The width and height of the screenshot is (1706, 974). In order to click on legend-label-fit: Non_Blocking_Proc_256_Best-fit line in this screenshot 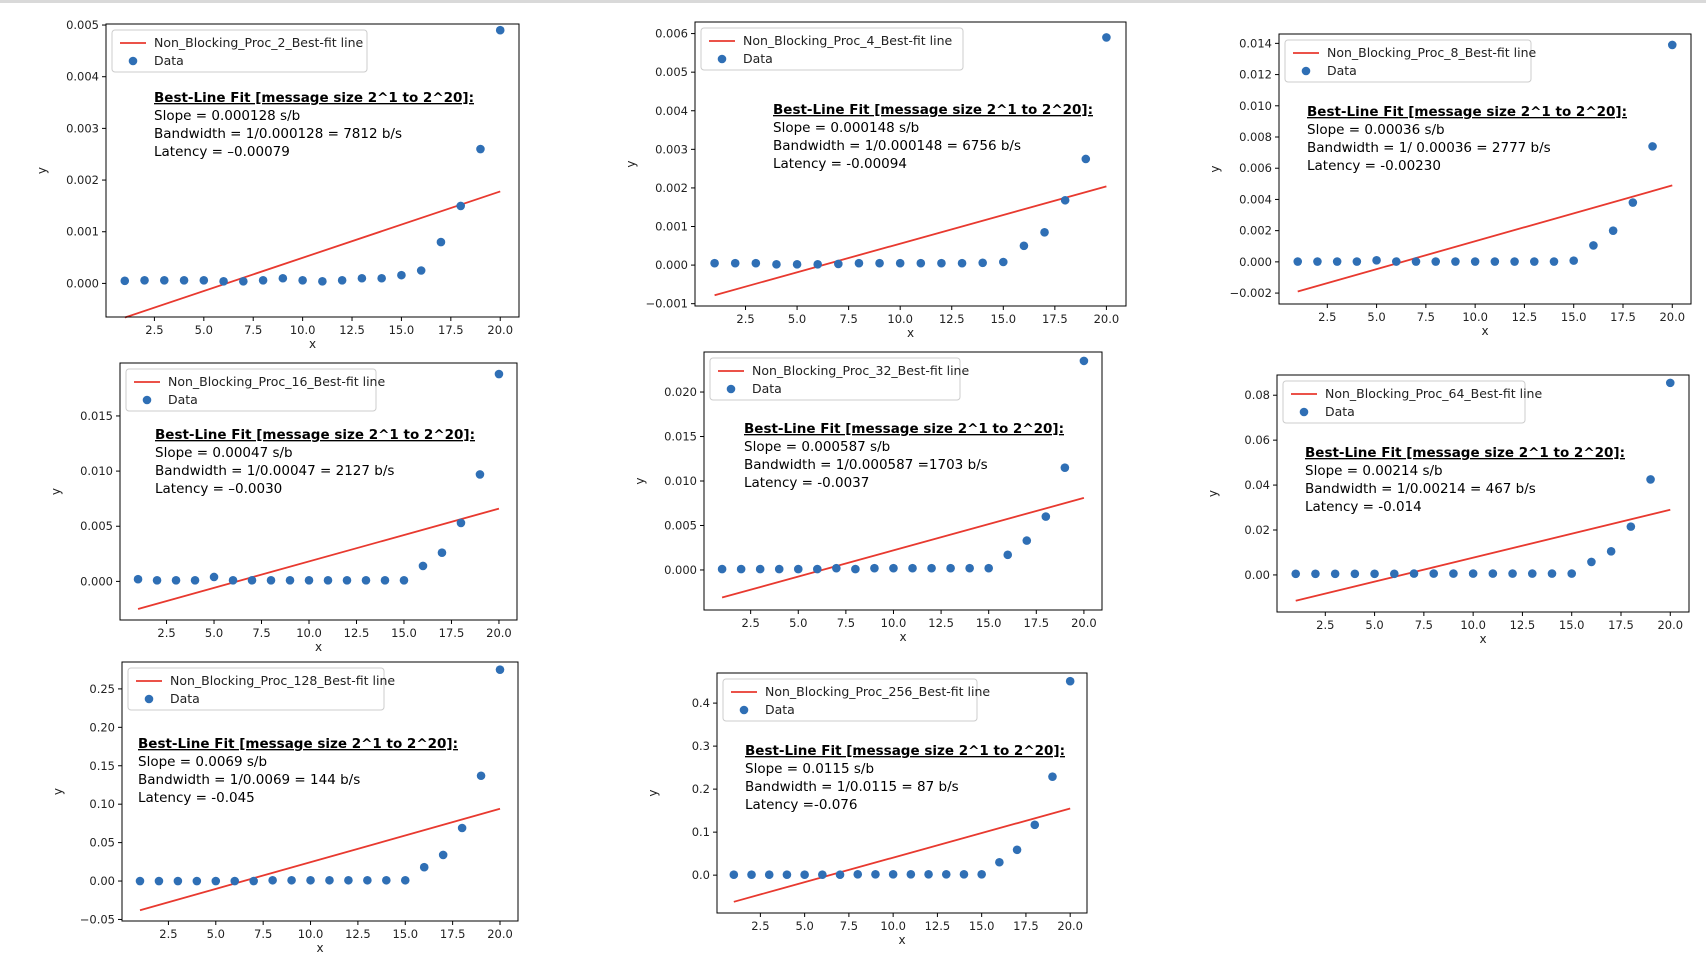, I will do `click(877, 691)`.